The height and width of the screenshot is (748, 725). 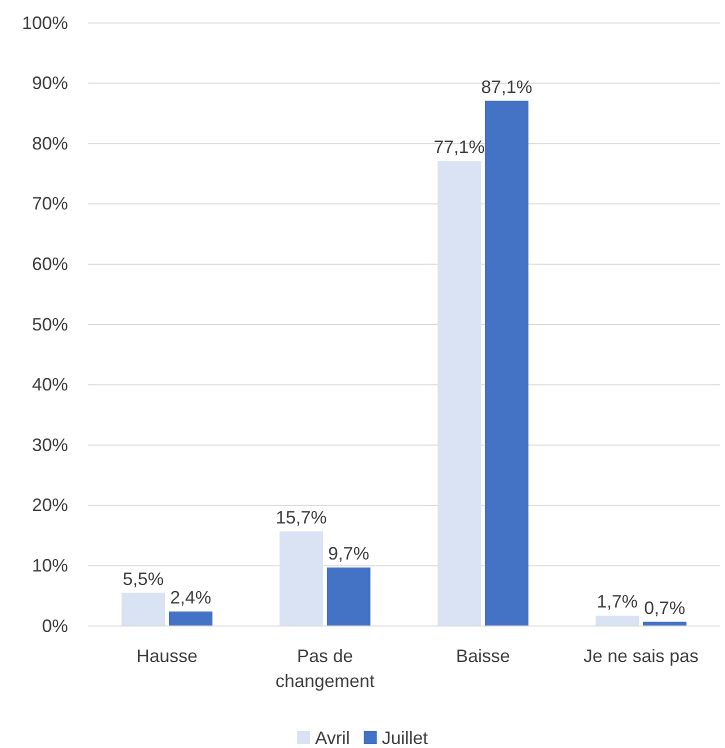 I want to click on y-tick-label: 50%, so click(x=50, y=324).